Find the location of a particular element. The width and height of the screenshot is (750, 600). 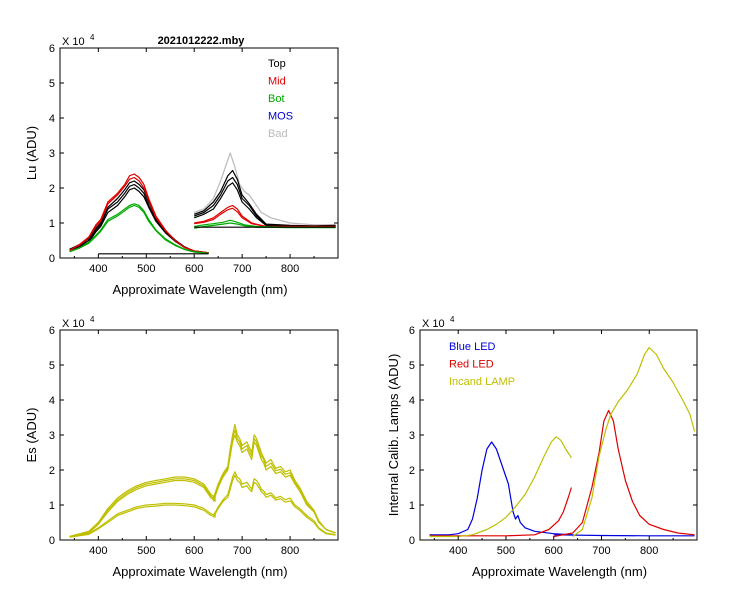

legend-blue-led: Blue LED is located at coordinates (472, 347).